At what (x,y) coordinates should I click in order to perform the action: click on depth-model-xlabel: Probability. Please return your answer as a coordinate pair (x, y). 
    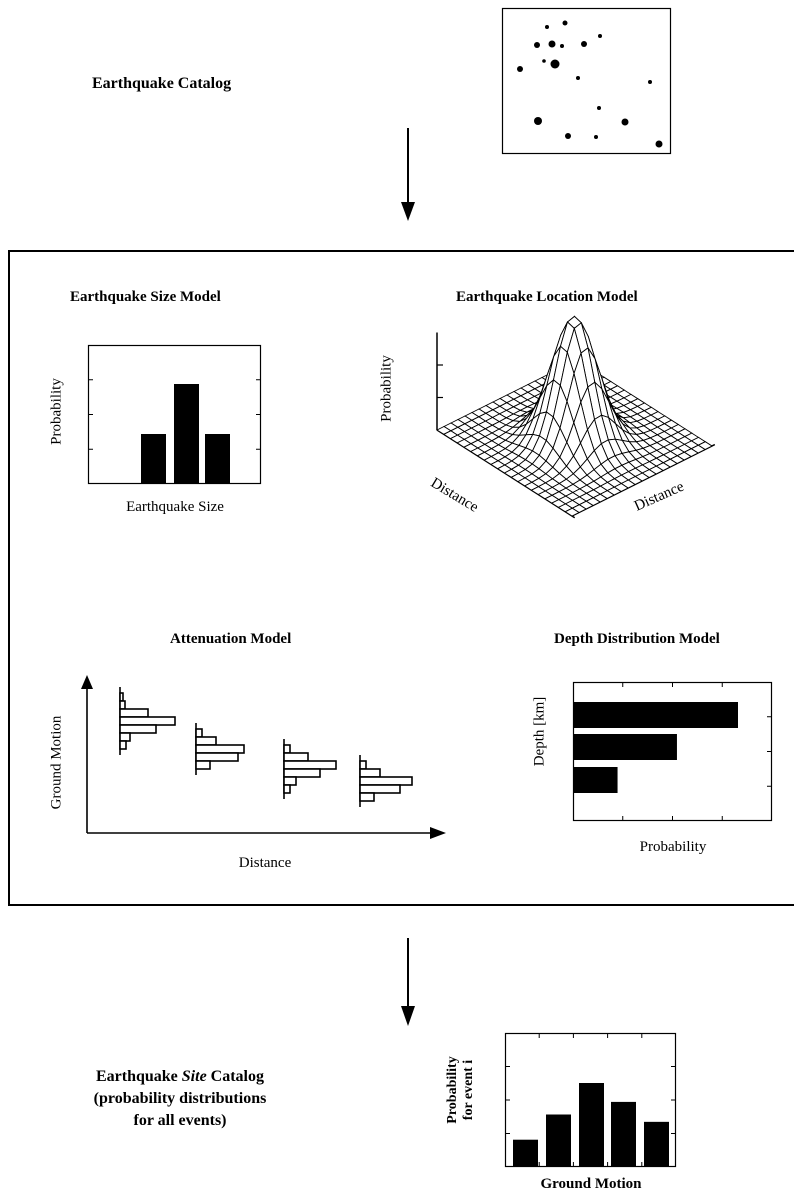
    Looking at the image, I should click on (673, 847).